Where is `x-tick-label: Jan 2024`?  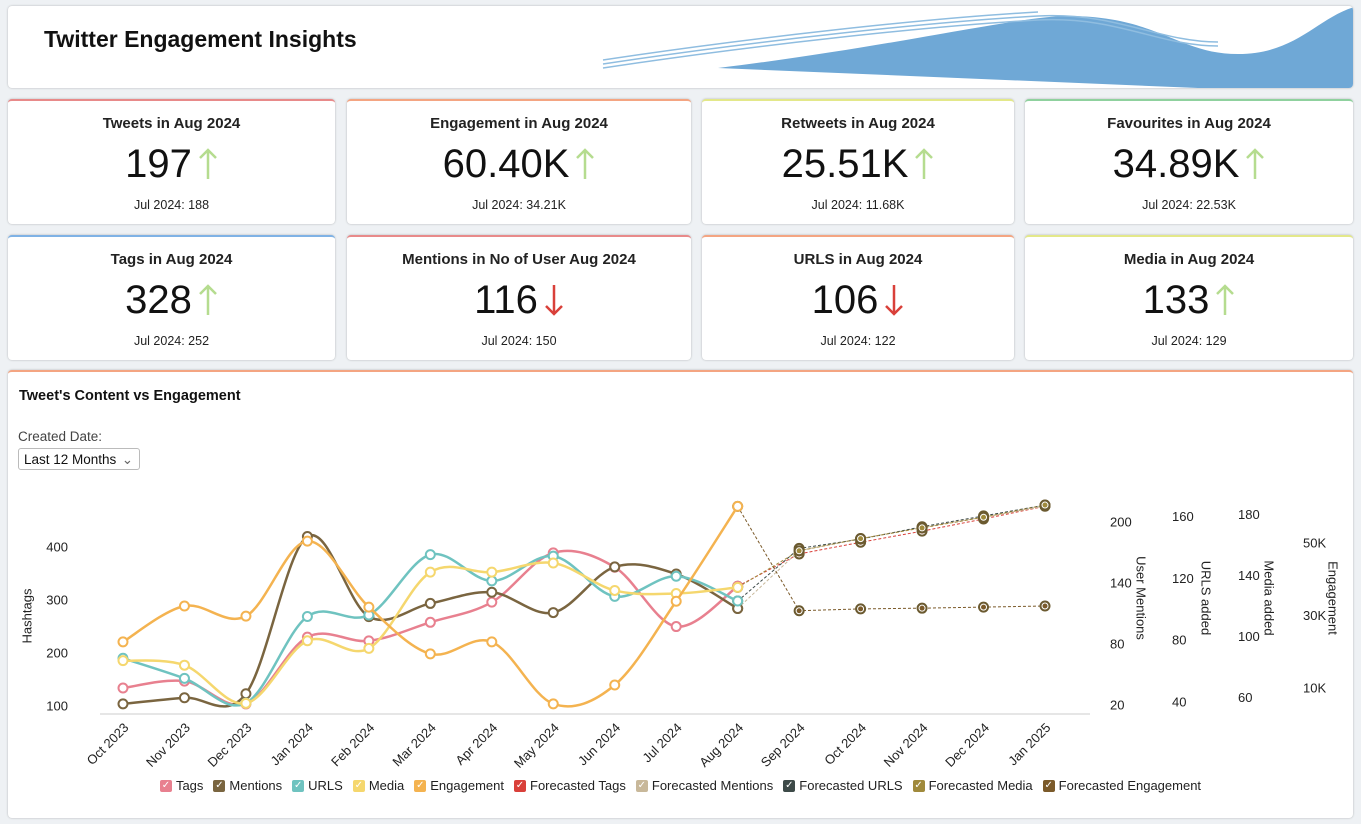
x-tick-label: Jan 2024 is located at coordinates (292, 744).